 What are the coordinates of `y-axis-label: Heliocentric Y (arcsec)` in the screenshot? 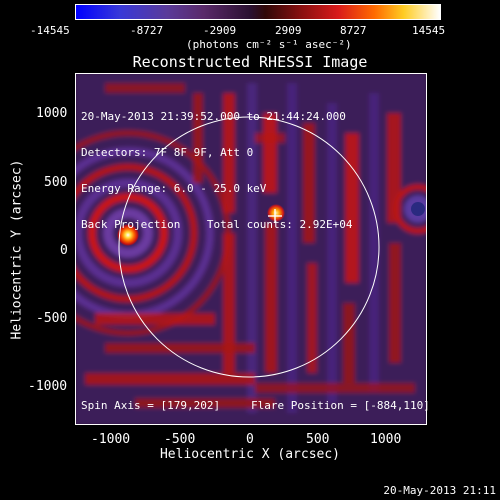 It's located at (17, 249).